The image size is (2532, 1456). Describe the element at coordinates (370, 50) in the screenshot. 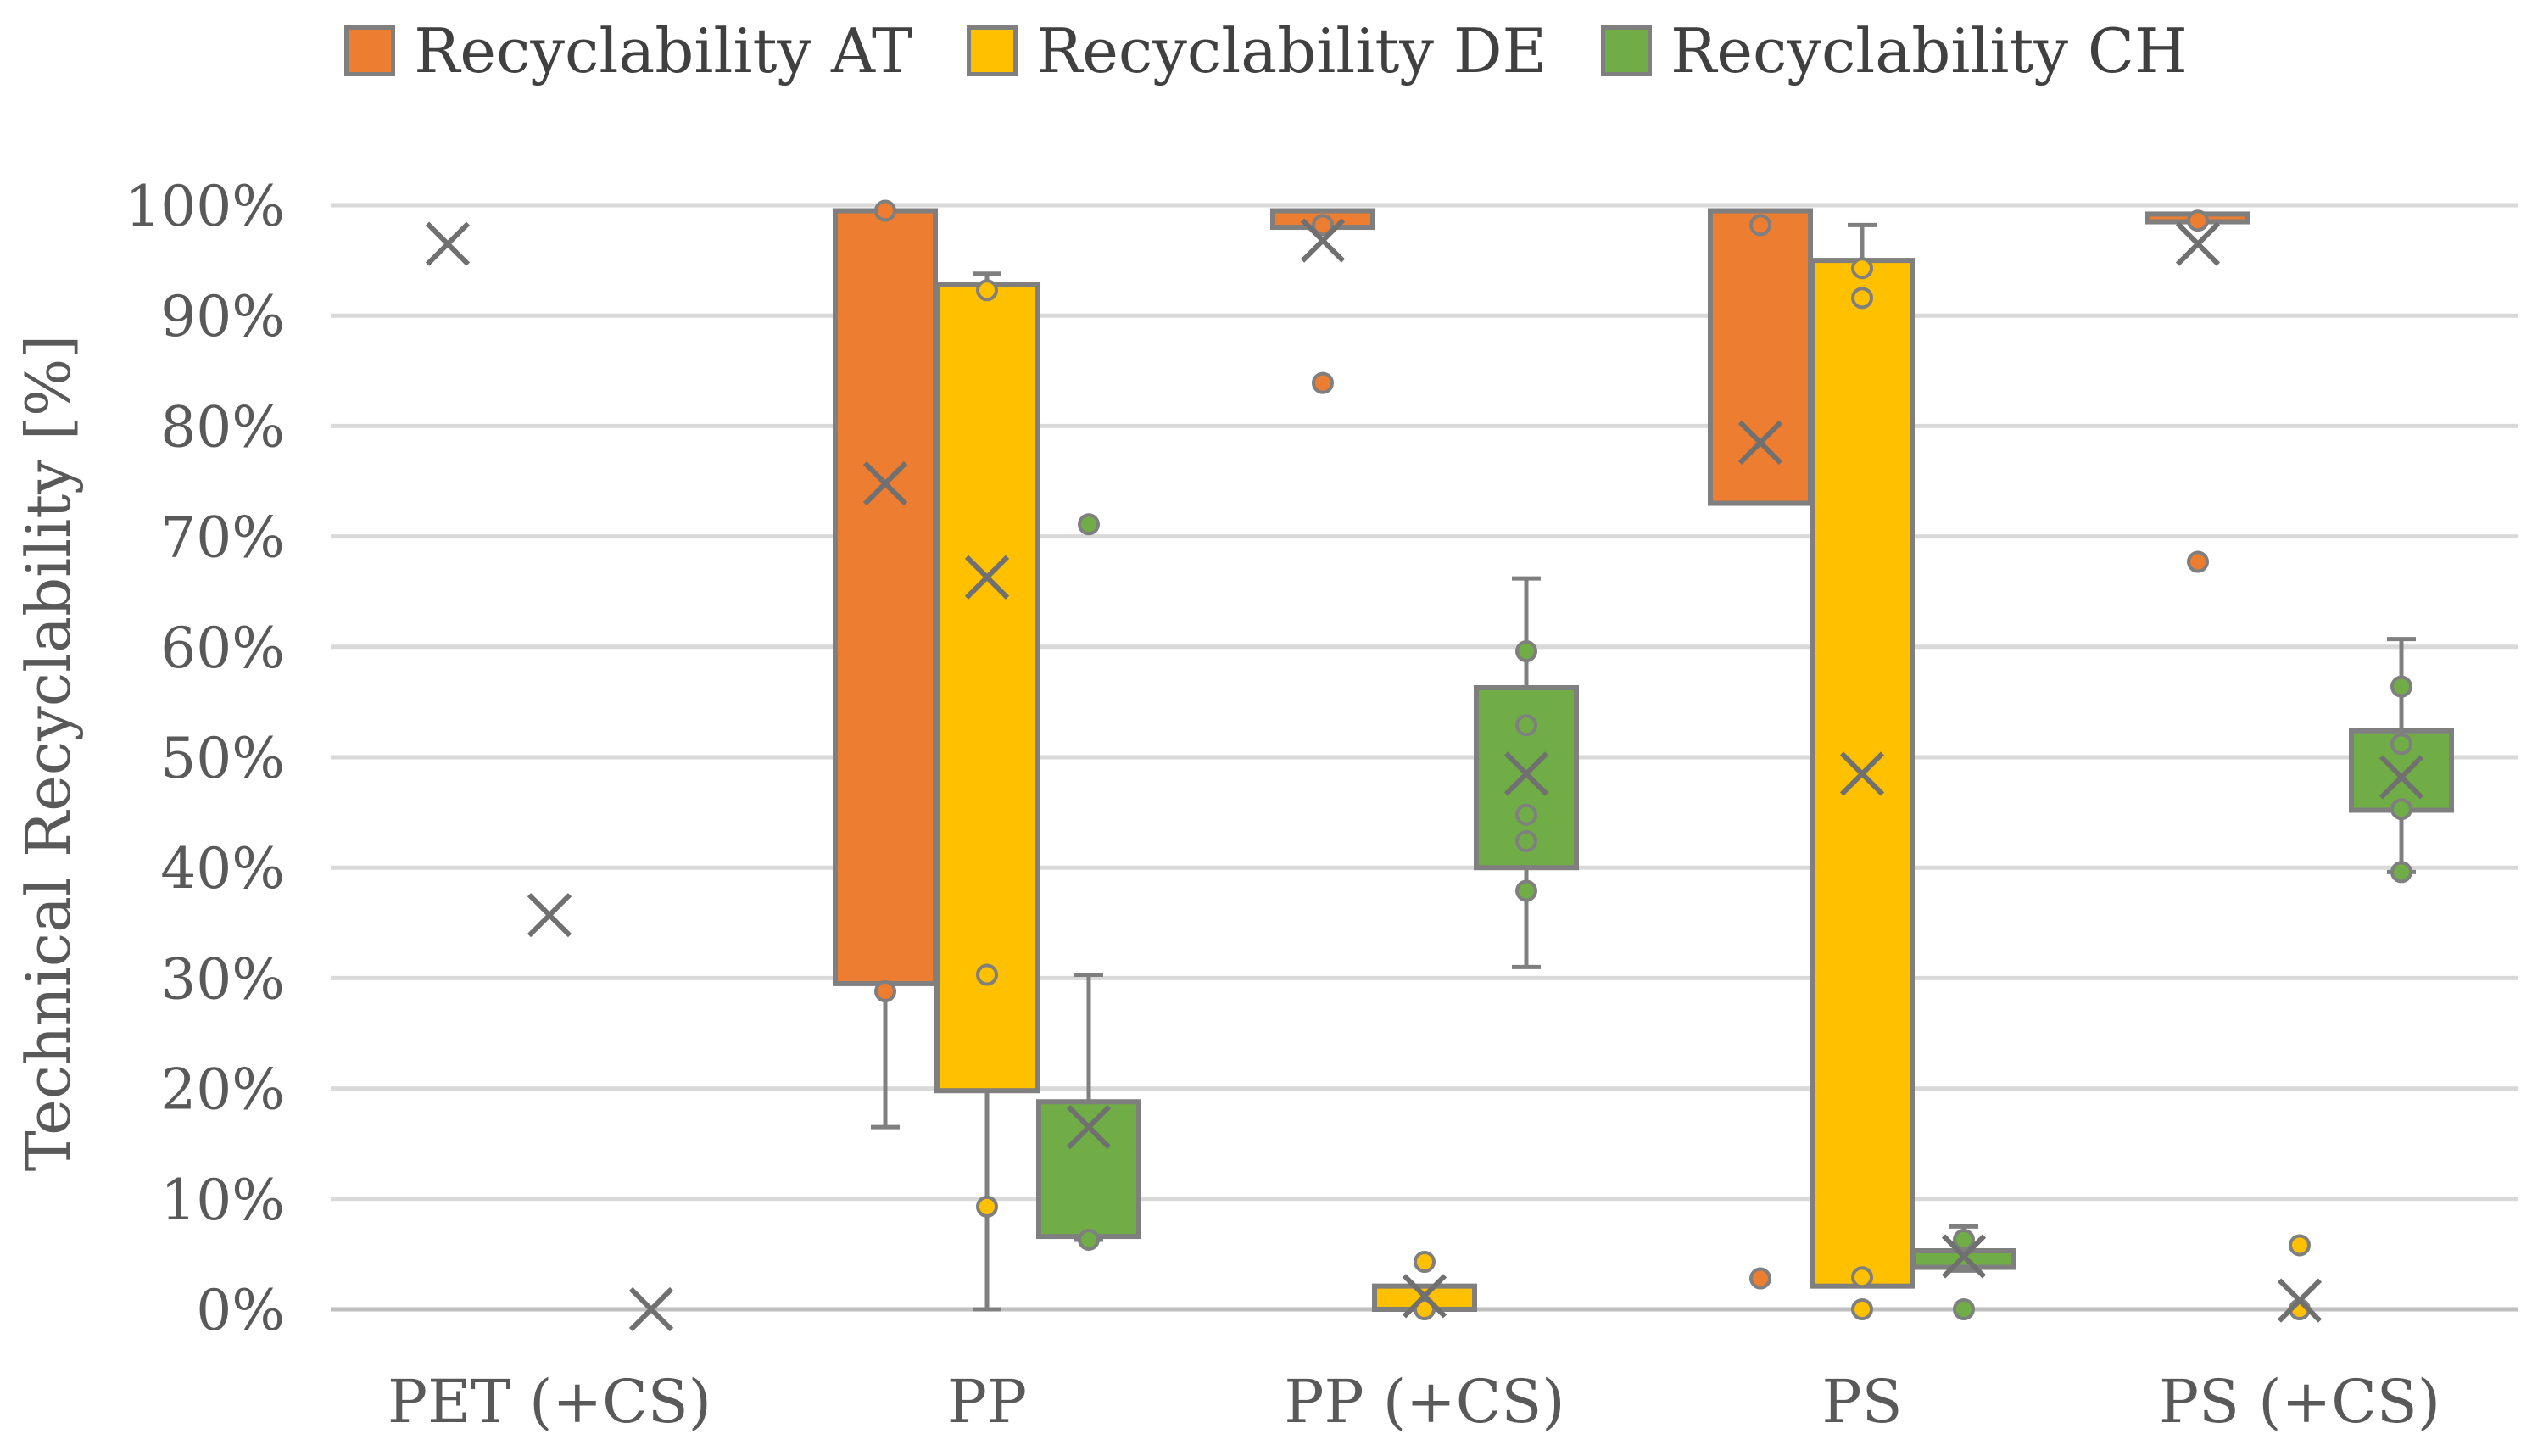

I see `legend-swatch-at` at that location.